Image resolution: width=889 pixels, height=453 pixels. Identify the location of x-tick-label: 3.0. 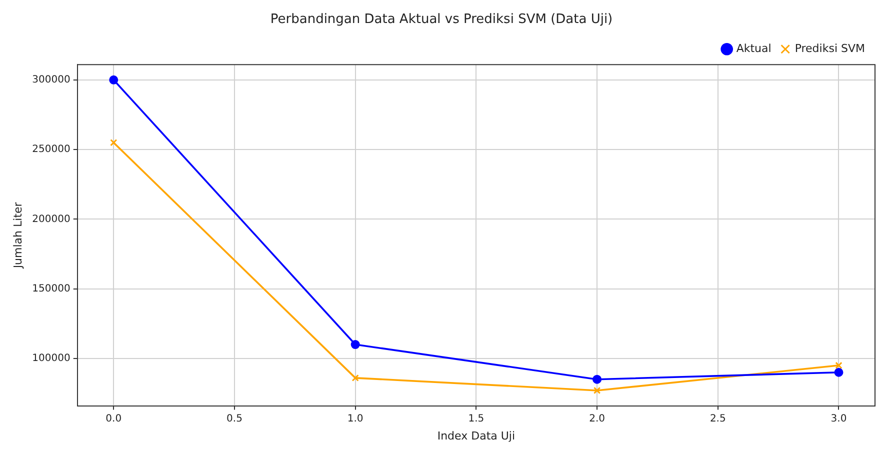
(838, 418).